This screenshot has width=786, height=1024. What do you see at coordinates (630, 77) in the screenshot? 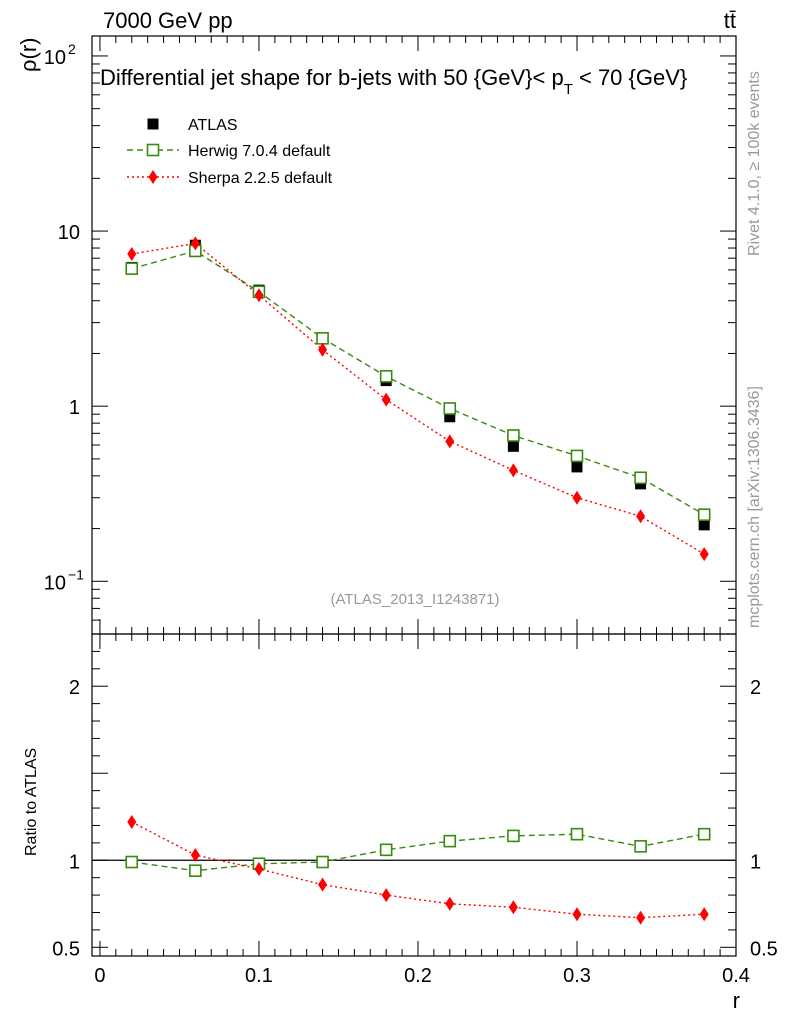
I see `title-tail: < 70 {GeV}` at bounding box center [630, 77].